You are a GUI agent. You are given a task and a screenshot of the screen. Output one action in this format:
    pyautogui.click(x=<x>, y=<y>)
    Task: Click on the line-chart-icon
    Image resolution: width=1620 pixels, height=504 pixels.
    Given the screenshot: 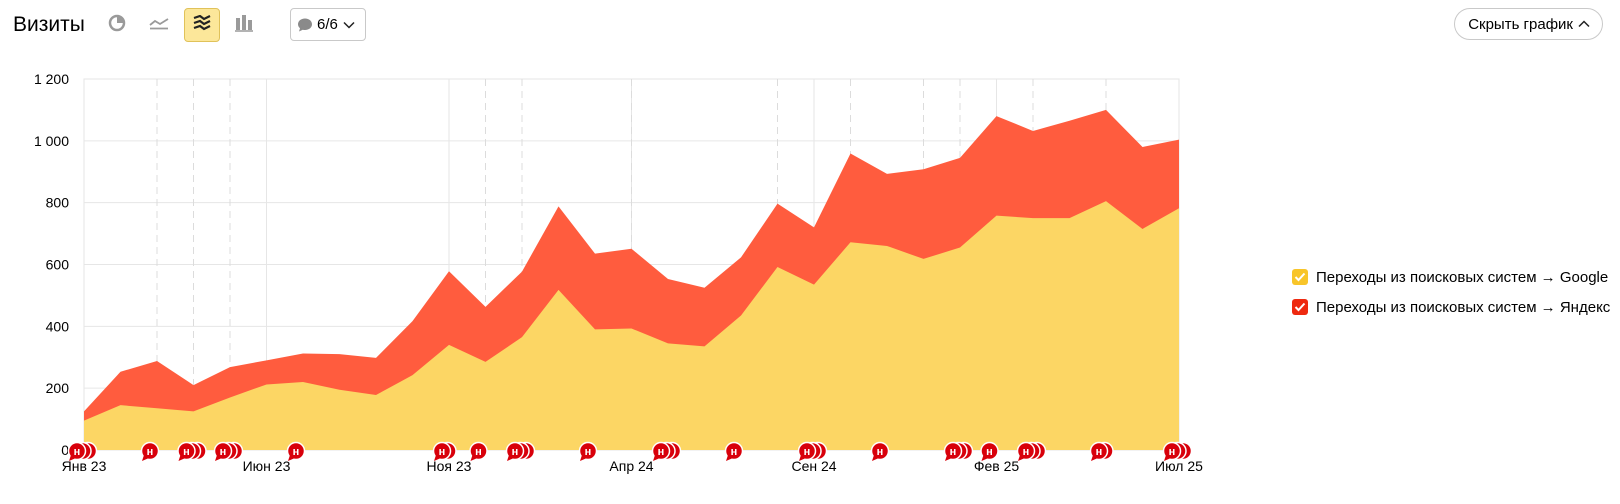 What is the action you would take?
    pyautogui.click(x=159, y=25)
    